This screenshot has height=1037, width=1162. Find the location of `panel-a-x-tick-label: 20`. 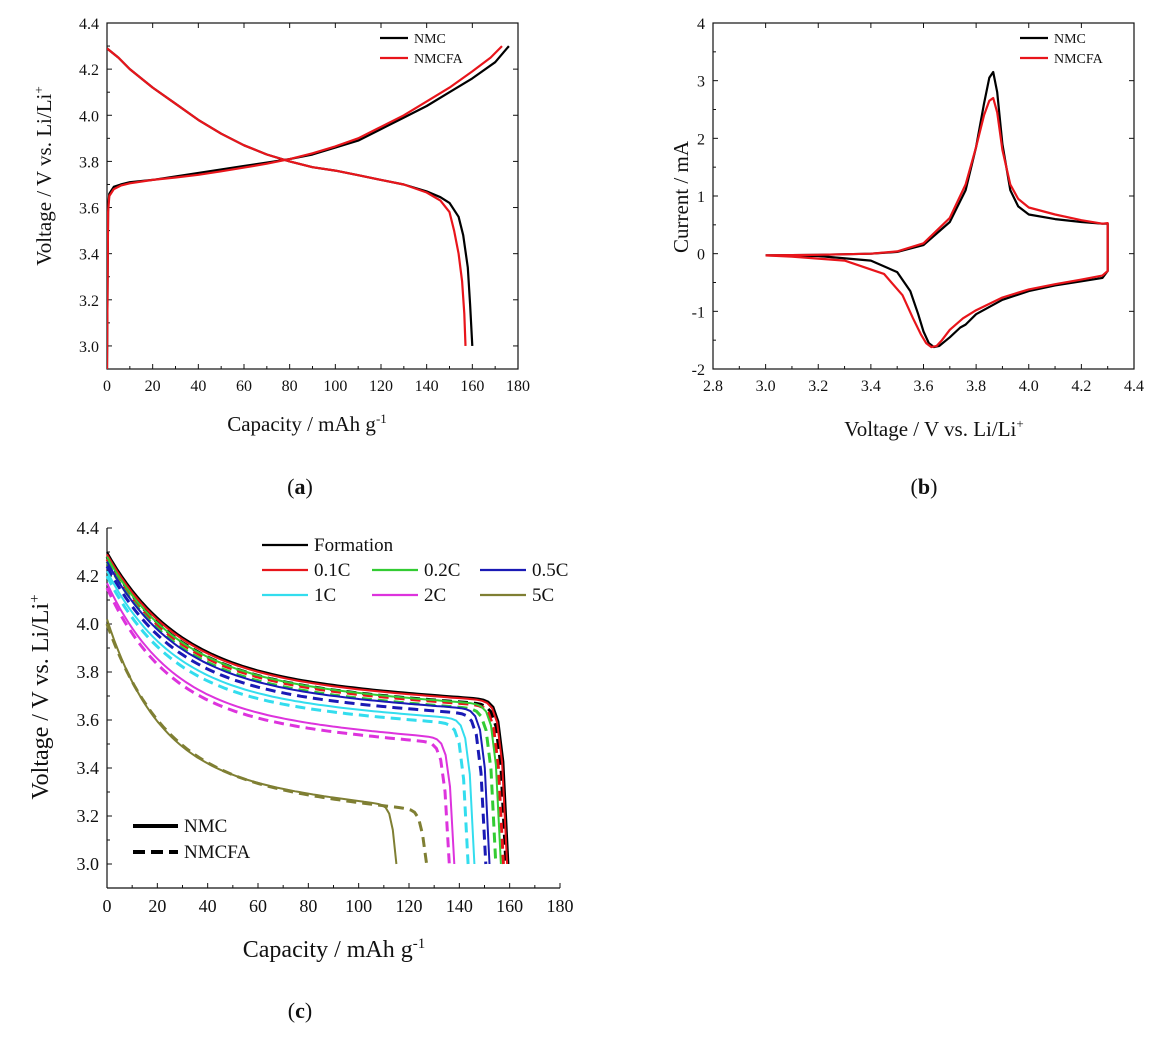

panel-a-x-tick-label: 20 is located at coordinates (153, 386).